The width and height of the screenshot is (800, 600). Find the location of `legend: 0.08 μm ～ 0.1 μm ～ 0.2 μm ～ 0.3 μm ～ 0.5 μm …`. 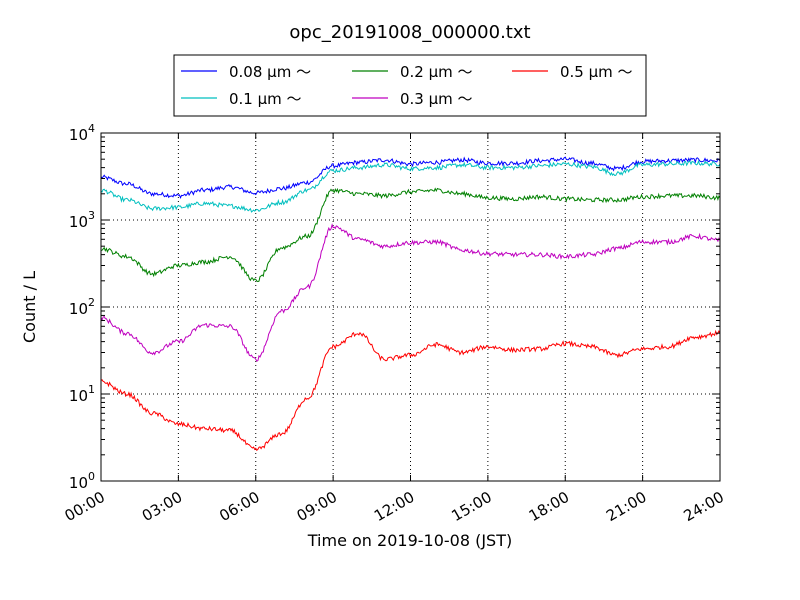

legend: 0.08 μm ～ 0.1 μm ～ 0.2 μm ～ 0.3 μm ～ 0.5 μm … is located at coordinates (410, 85).